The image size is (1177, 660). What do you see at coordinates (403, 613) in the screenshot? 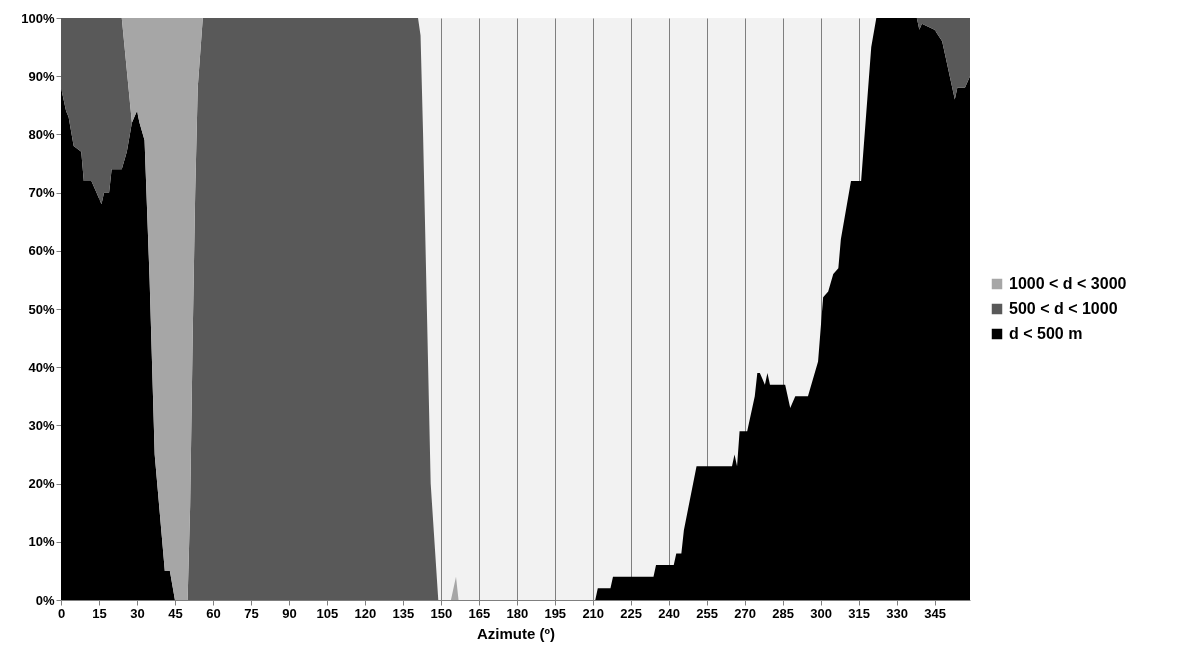
I see `x-tick-label: 135` at bounding box center [403, 613].